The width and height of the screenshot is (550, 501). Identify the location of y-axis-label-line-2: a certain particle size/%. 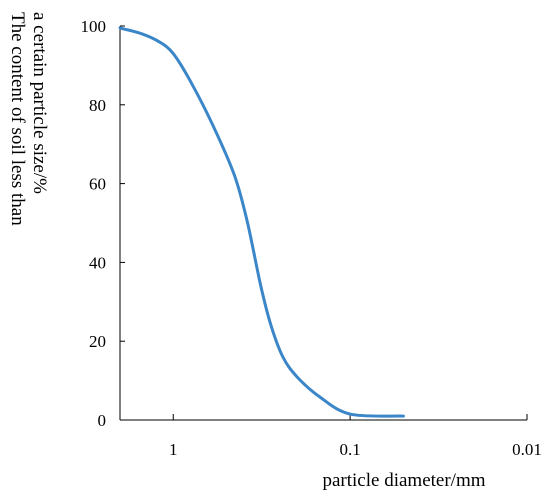
(39, 103).